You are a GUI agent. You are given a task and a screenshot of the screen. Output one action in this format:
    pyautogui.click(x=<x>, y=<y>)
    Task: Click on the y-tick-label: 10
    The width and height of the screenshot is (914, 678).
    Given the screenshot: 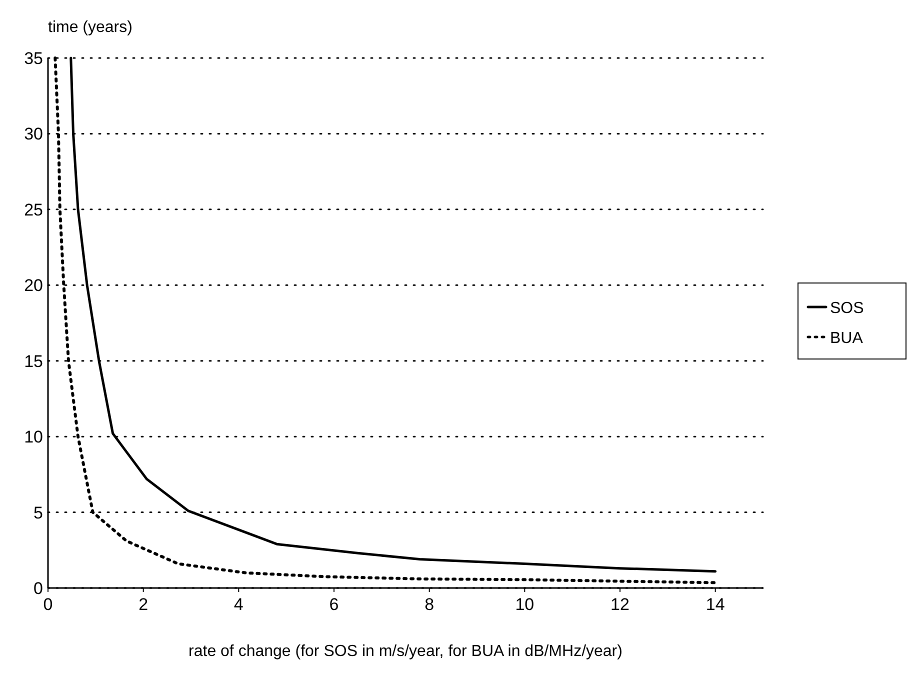 What is the action you would take?
    pyautogui.click(x=33, y=437)
    